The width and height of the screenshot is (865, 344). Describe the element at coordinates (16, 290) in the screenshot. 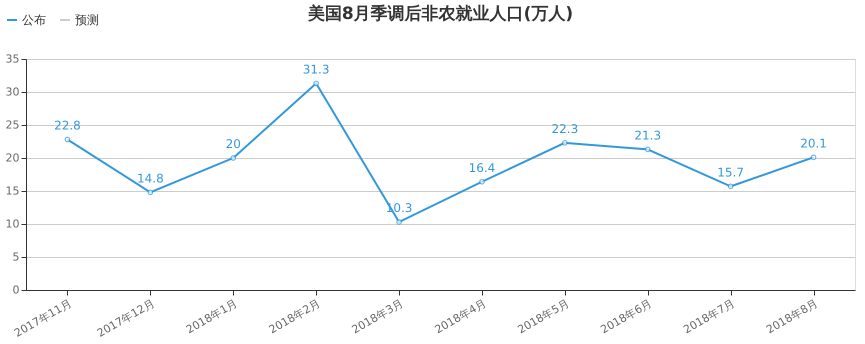

I see `y-tick-label: 0` at that location.